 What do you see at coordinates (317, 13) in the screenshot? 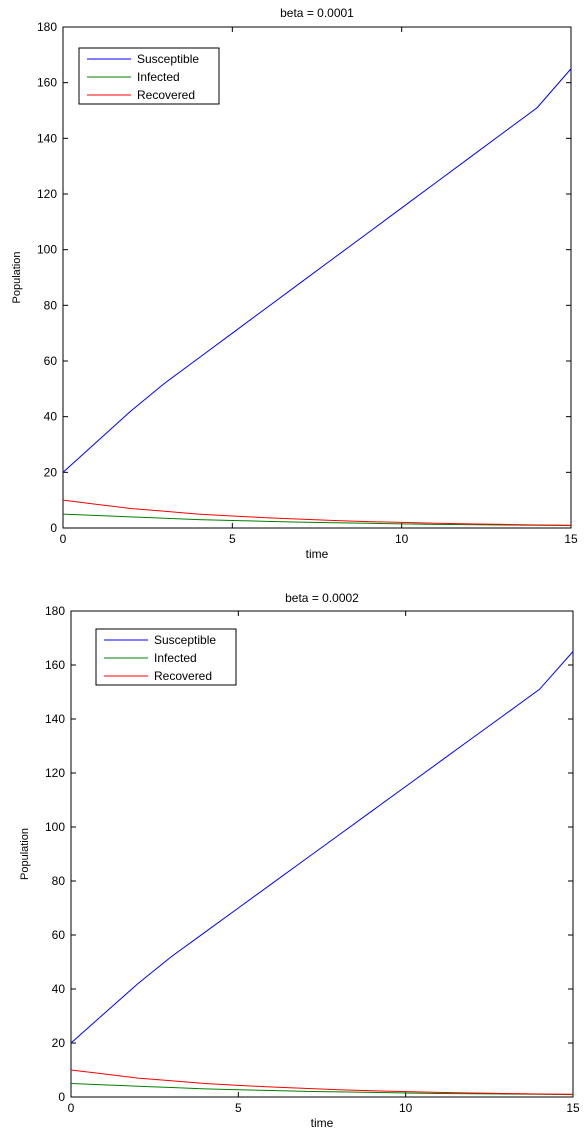
I see `chart-title: beta = 0.0001` at bounding box center [317, 13].